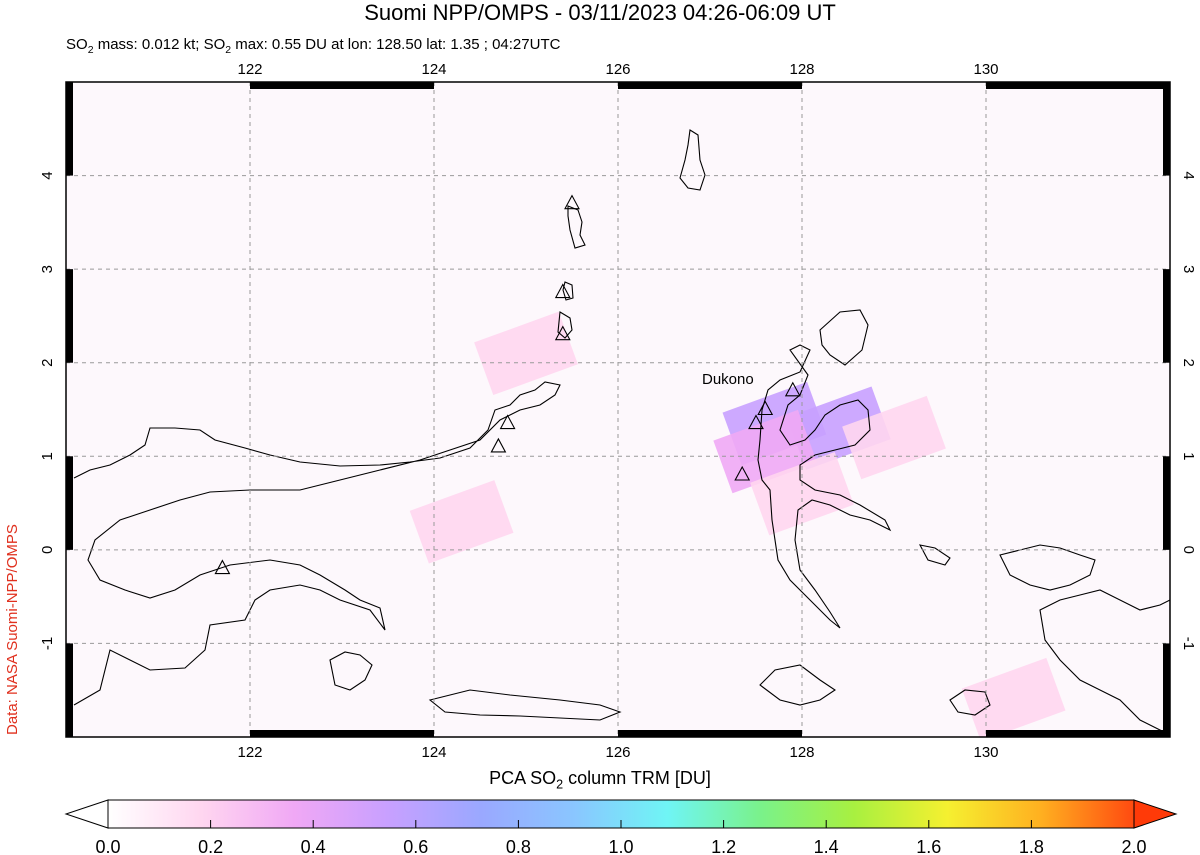 Image resolution: width=1200 pixels, height=855 pixels. What do you see at coordinates (824, 486) in the screenshot?
I see `coastline-halmahera` at bounding box center [824, 486].